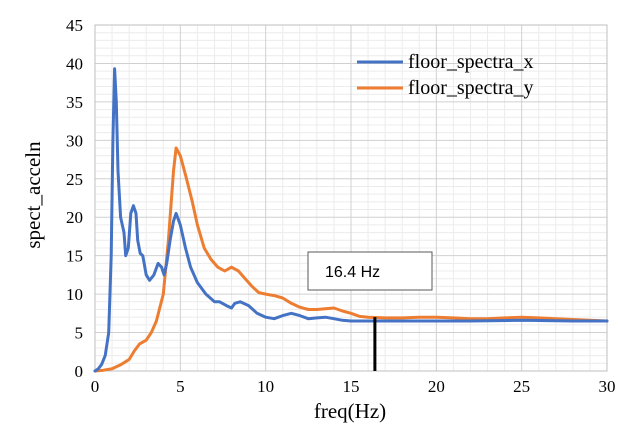 The height and width of the screenshot is (430, 618). What do you see at coordinates (180, 386) in the screenshot?
I see `x-tick-label: 5` at bounding box center [180, 386].